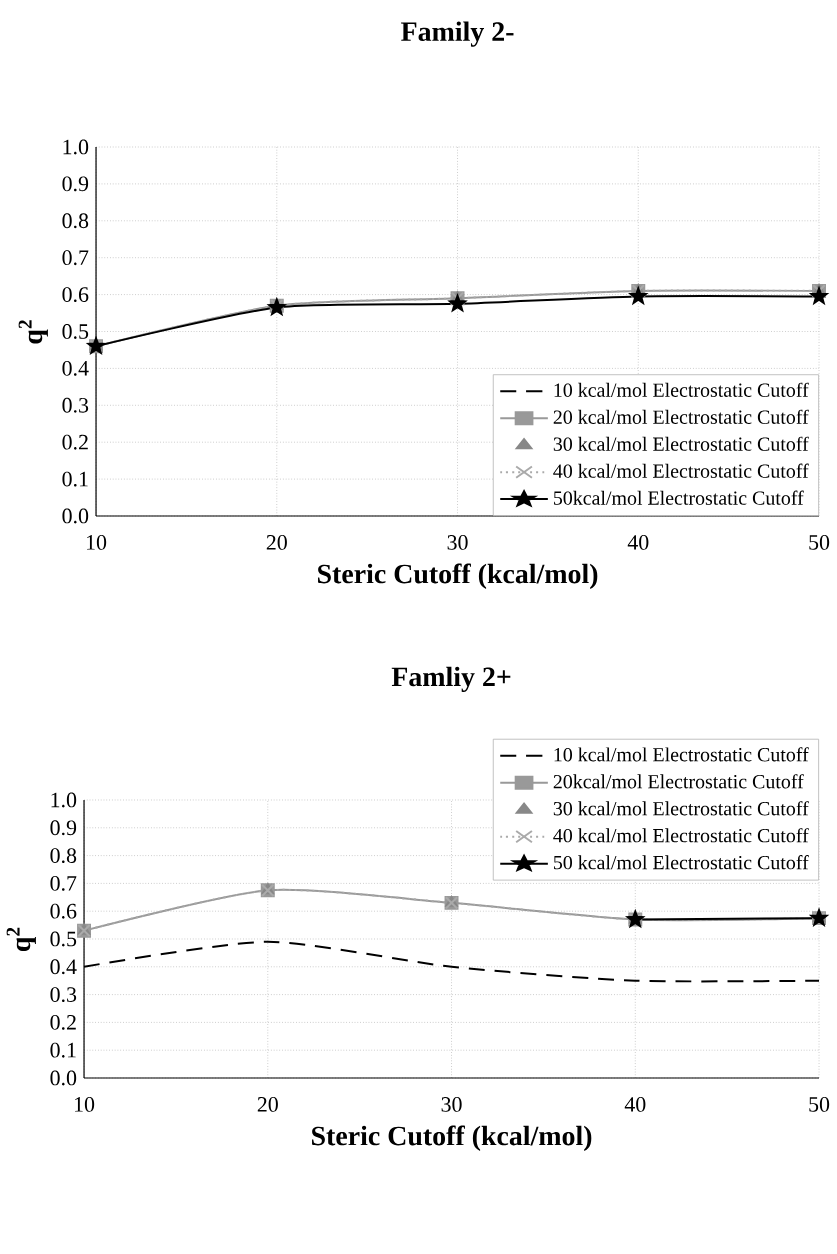  What do you see at coordinates (681, 862) in the screenshot?
I see `legend-label: 50 kcal/mol Electrostatic Cutoff` at bounding box center [681, 862].